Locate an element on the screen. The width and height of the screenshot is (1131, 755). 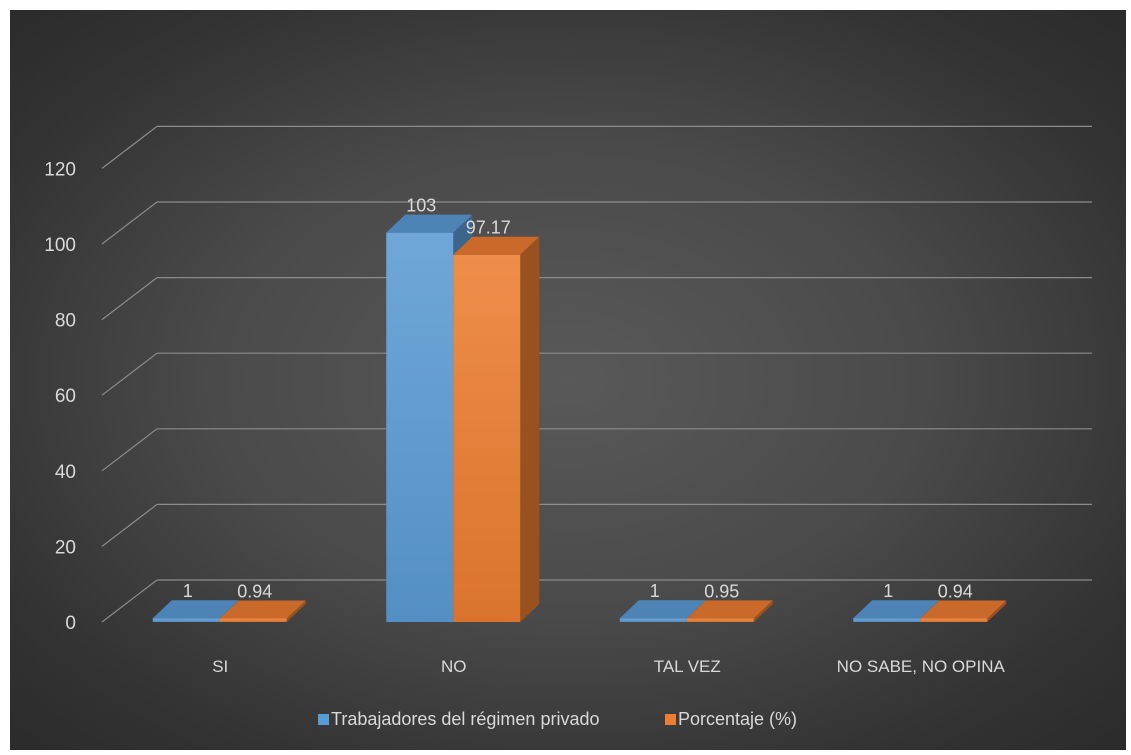
y-tick-label: 20 is located at coordinates (65, 547).